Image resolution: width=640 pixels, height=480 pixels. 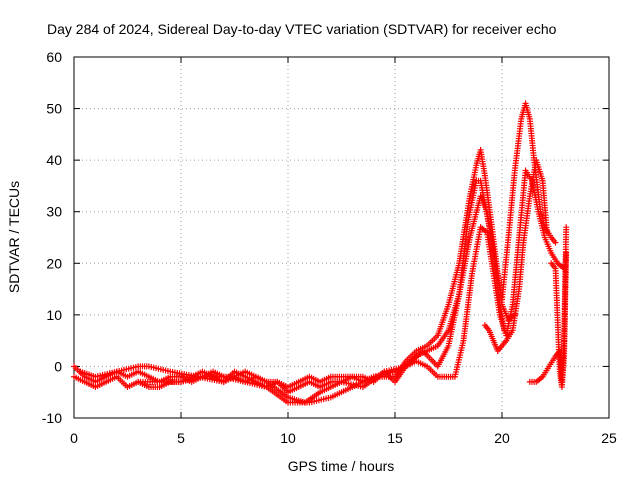 I want to click on y-tick-label: 20, so click(x=54, y=263).